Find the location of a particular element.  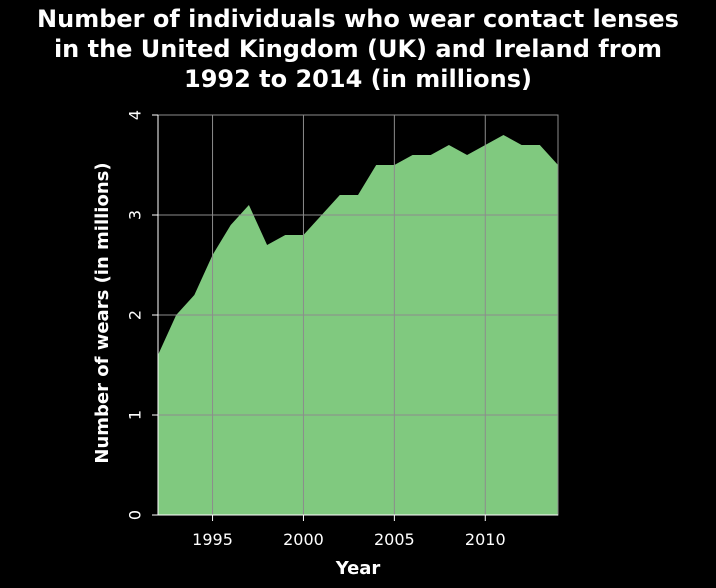

x-tick-label: 1995 is located at coordinates (212, 539).